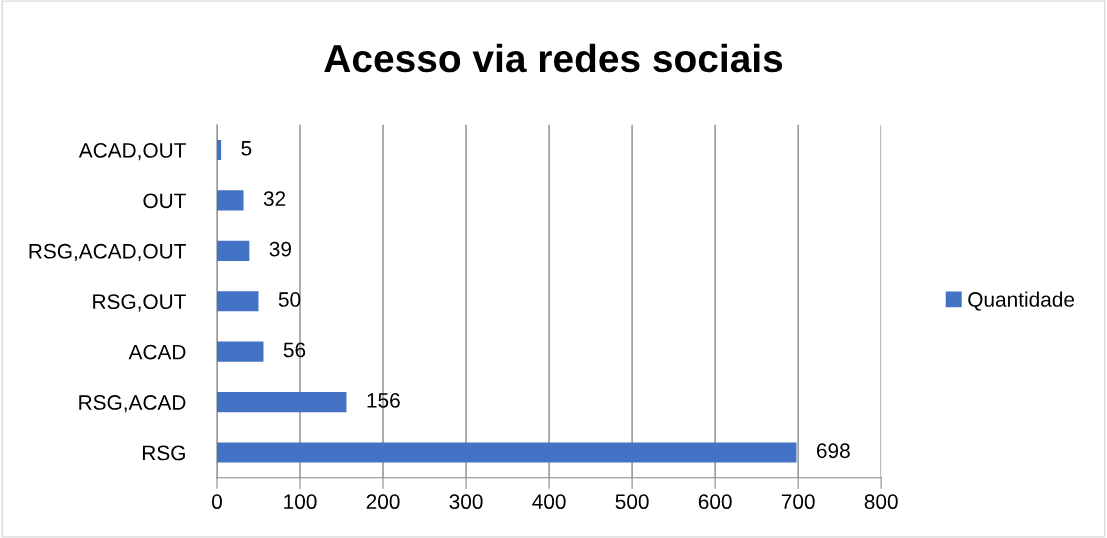 The width and height of the screenshot is (1107, 538). What do you see at coordinates (280, 249) in the screenshot?
I see `data-label: 39` at bounding box center [280, 249].